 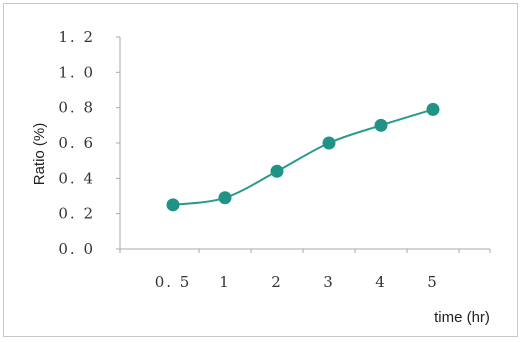 What do you see at coordinates (329, 282) in the screenshot?
I see `x-tick-label: 3` at bounding box center [329, 282].